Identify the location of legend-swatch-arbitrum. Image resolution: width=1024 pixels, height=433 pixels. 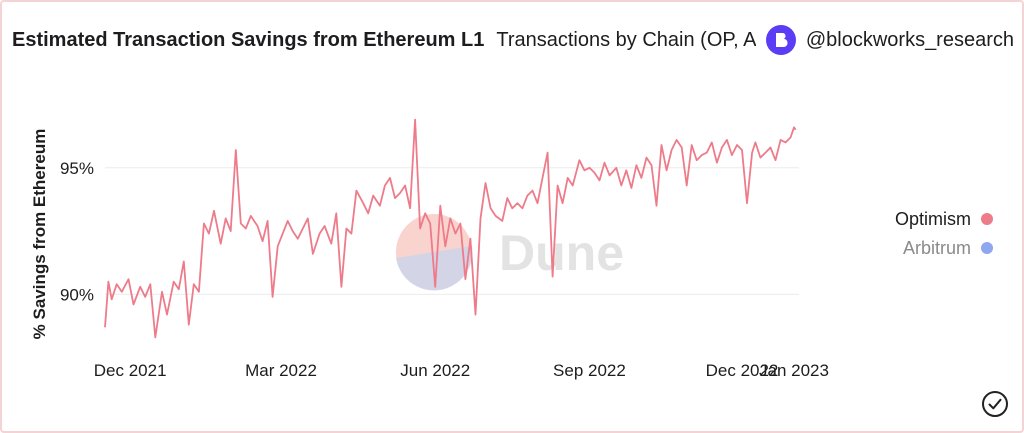
(987, 248).